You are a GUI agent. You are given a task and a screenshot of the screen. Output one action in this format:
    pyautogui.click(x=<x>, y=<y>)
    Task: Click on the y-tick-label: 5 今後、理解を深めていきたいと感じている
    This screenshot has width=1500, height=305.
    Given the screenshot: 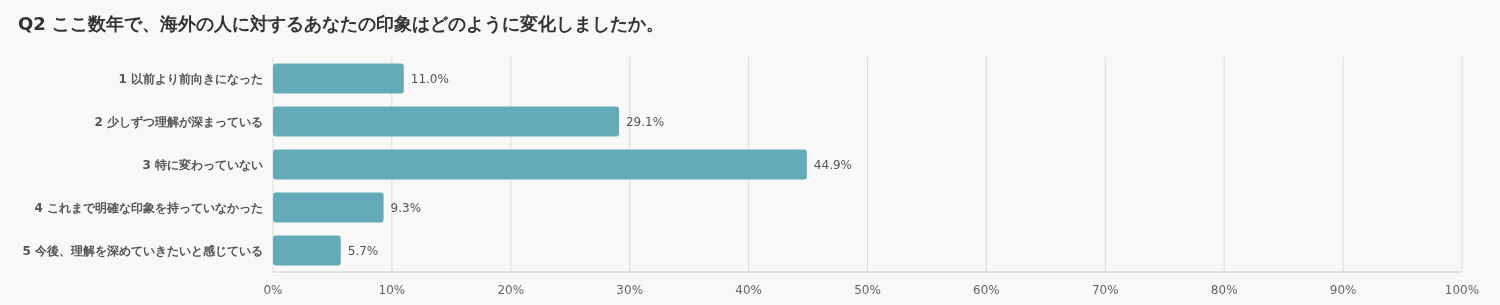 What is the action you would take?
    pyautogui.click(x=142, y=250)
    